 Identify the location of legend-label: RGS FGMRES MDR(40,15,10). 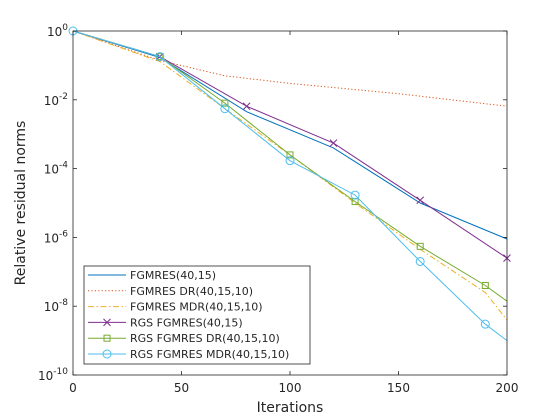
(209, 354).